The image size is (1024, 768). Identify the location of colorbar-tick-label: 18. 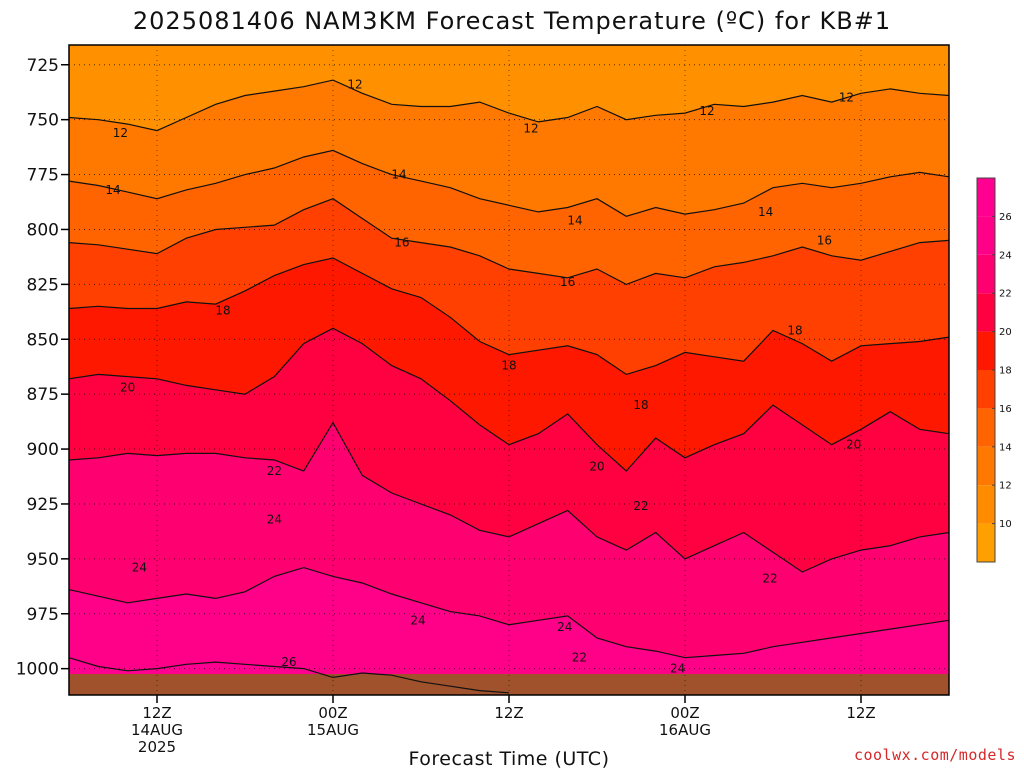
(1005, 371).